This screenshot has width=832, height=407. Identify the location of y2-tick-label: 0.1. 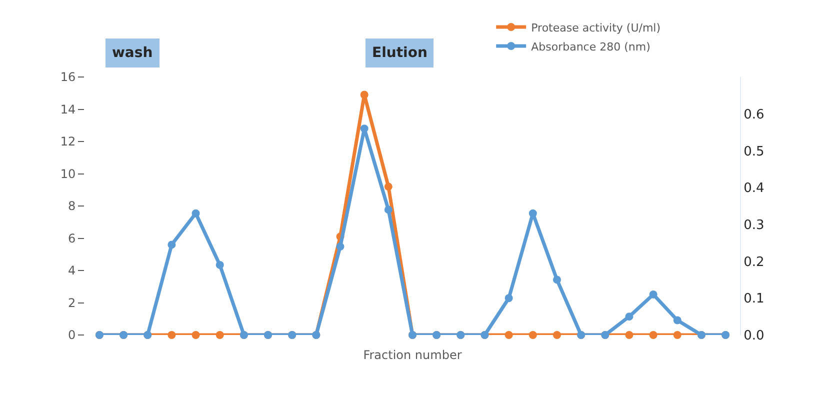
(754, 299).